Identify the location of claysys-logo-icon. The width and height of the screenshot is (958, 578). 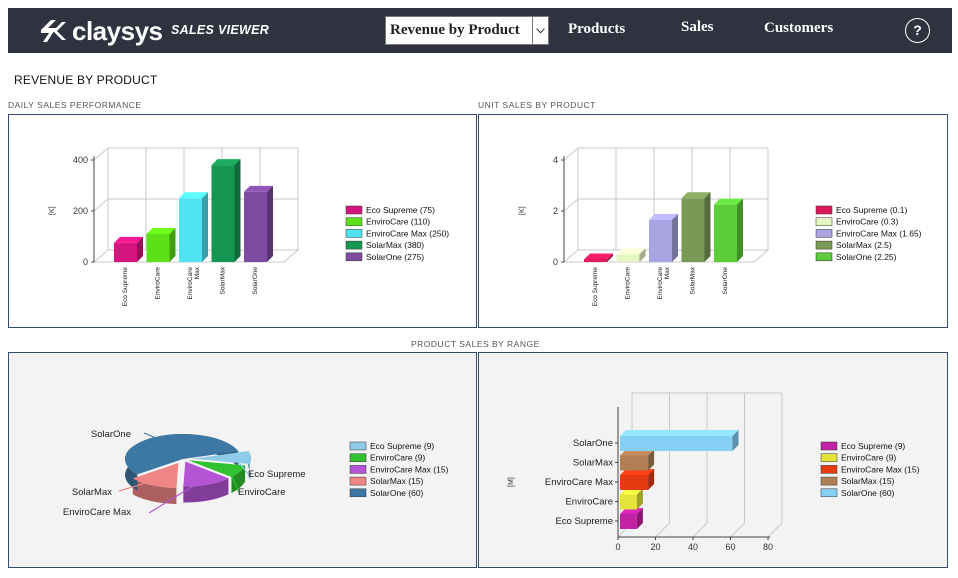
(53, 31).